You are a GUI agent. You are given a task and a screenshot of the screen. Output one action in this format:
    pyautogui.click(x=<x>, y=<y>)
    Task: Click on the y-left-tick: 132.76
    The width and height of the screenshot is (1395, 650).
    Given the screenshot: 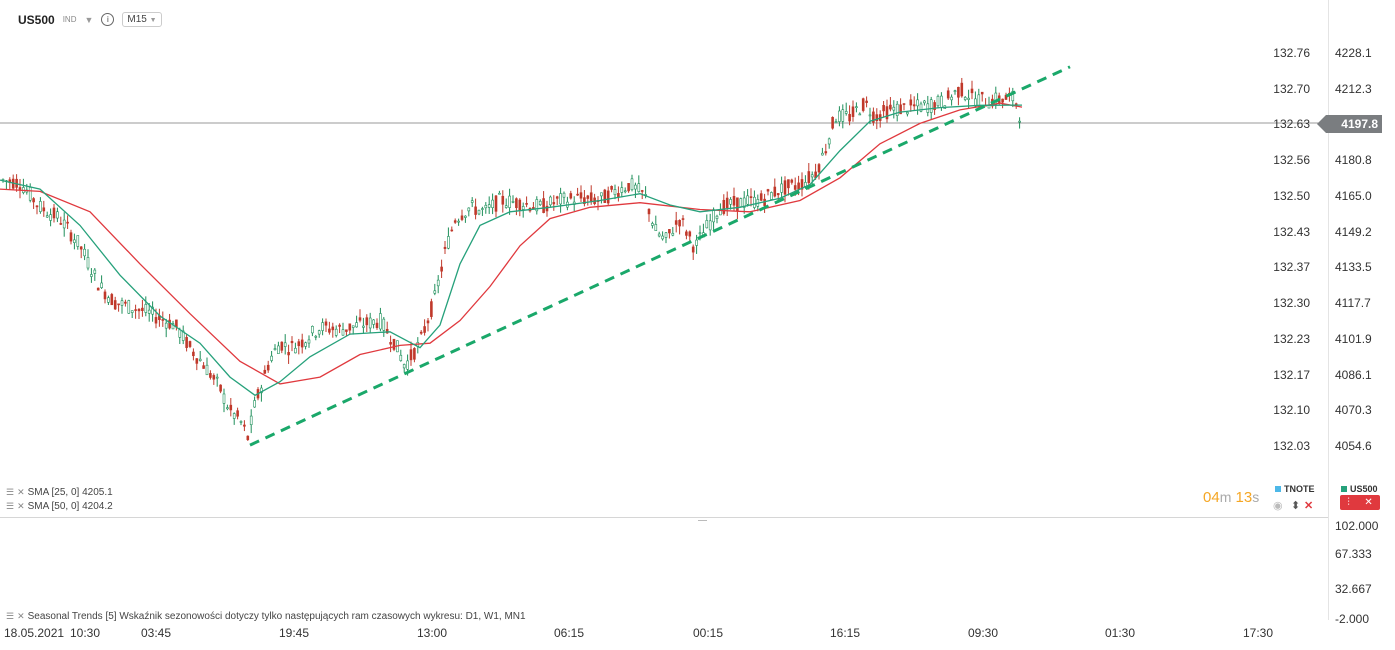 What is the action you would take?
    pyautogui.click(x=1291, y=53)
    